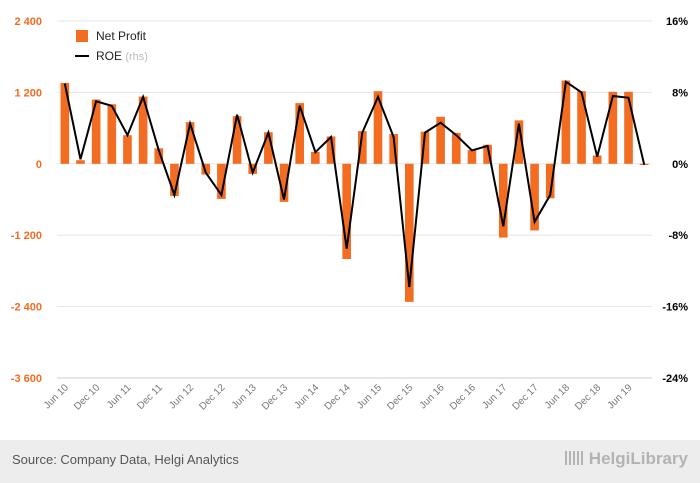  Describe the element at coordinates (677, 22) in the screenshot. I see `y-right-tick-label: 16%` at that location.